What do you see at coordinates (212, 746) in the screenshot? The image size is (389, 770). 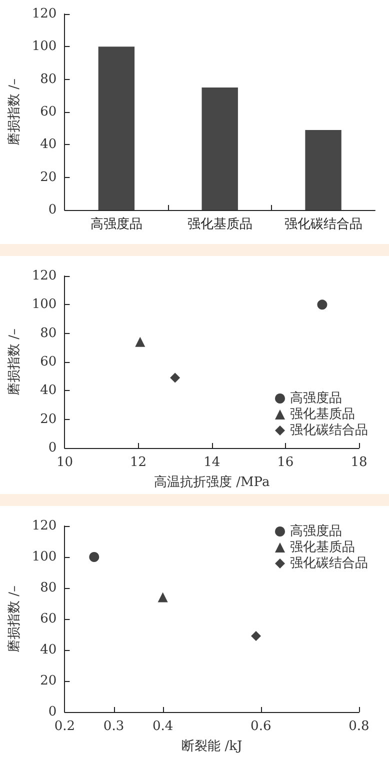 I see `x-axis-title: 断裂能 /kJ` at bounding box center [212, 746].